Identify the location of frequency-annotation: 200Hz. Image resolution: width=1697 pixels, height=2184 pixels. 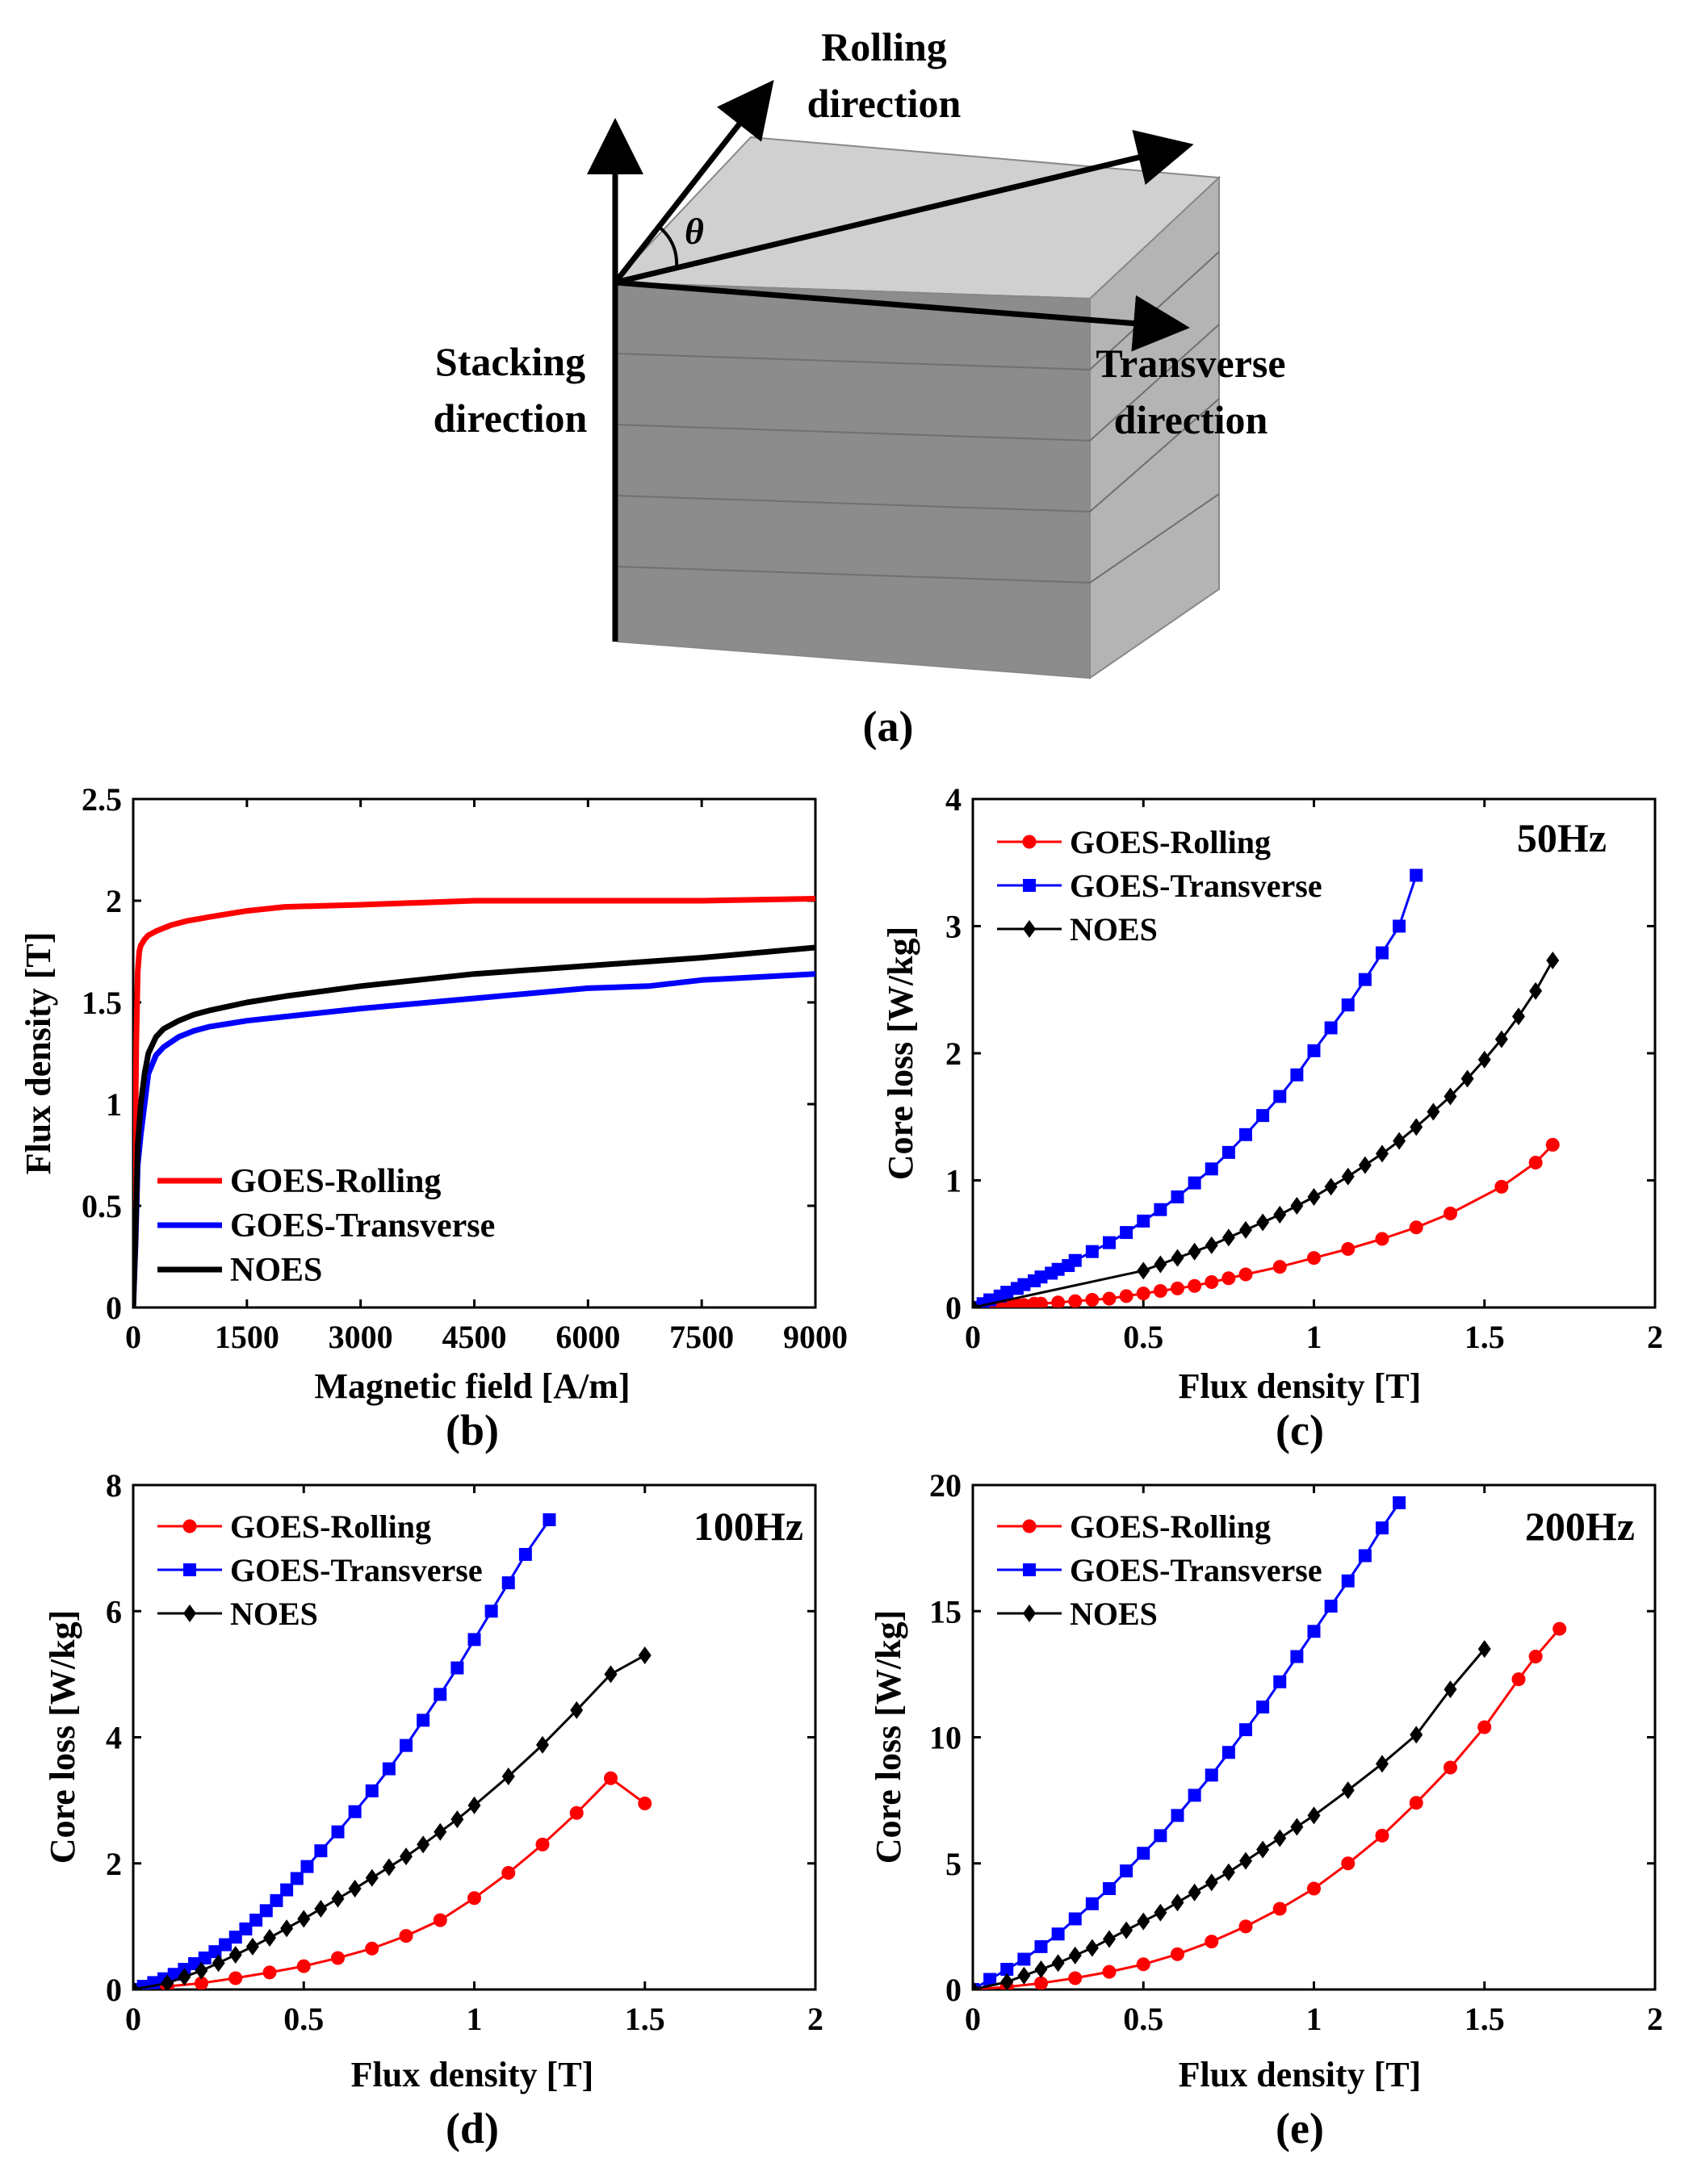
(1580, 1527).